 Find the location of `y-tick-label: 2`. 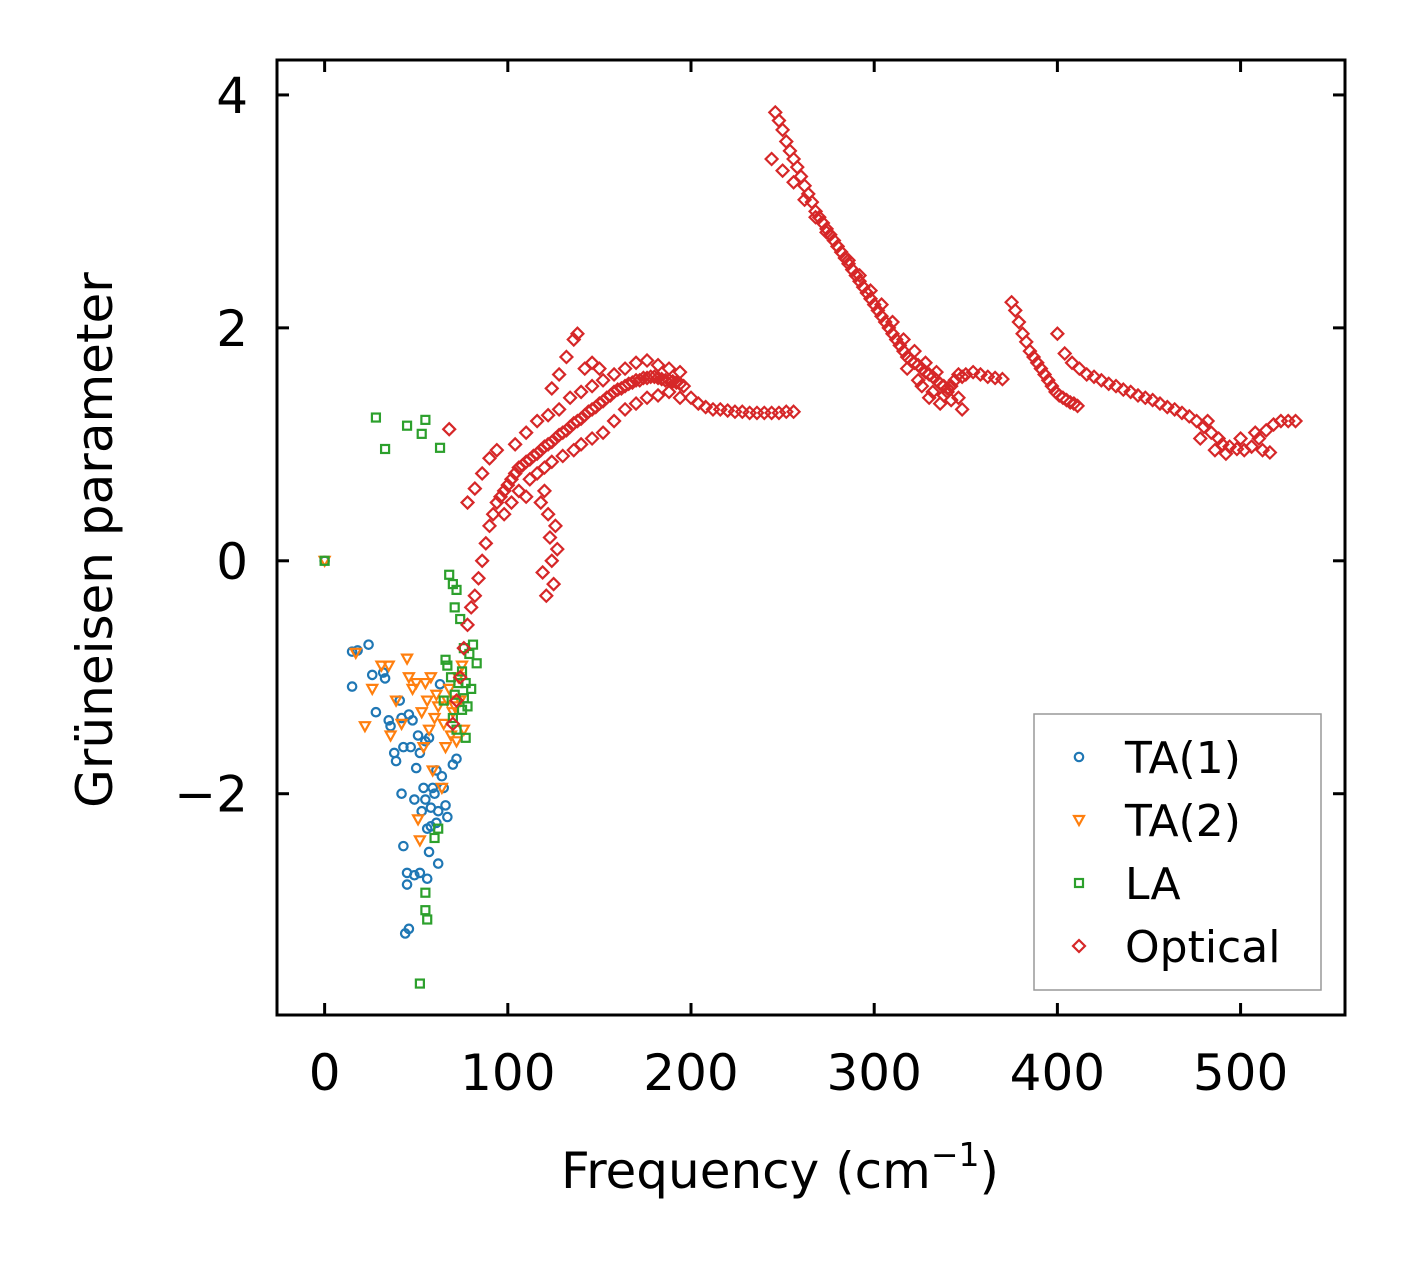

y-tick-label: 2 is located at coordinates (232, 329).